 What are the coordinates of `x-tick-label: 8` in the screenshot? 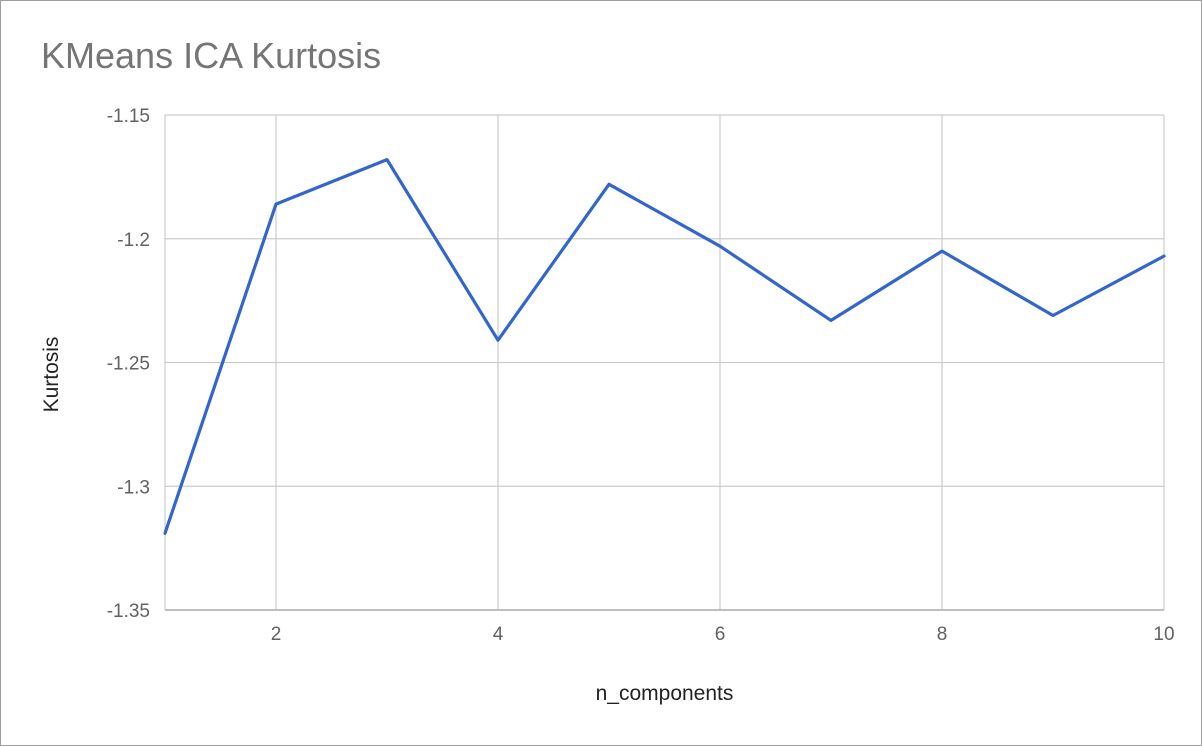 It's located at (942, 634).